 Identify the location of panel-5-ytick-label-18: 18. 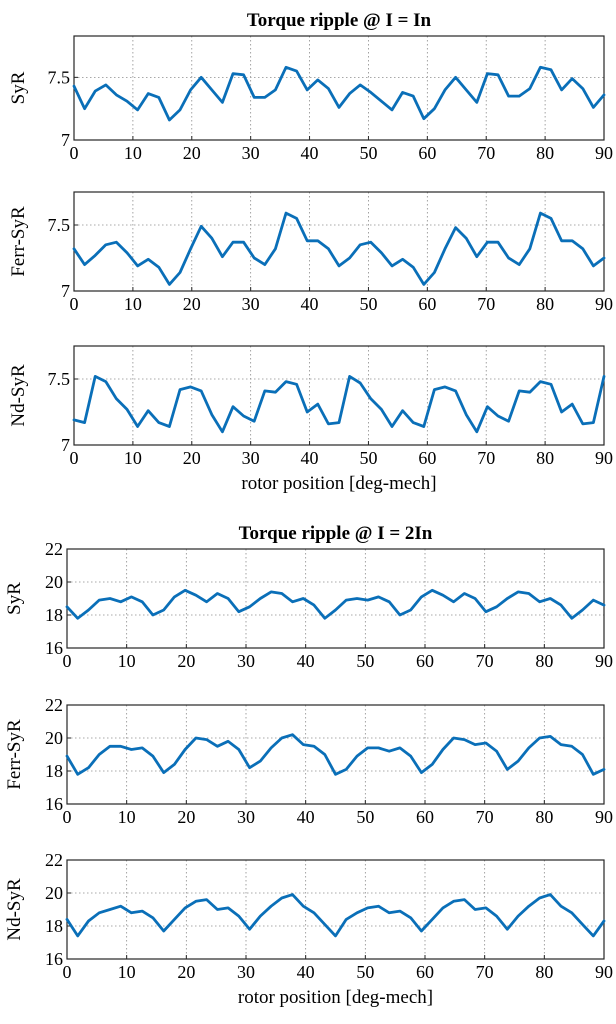
(54, 771).